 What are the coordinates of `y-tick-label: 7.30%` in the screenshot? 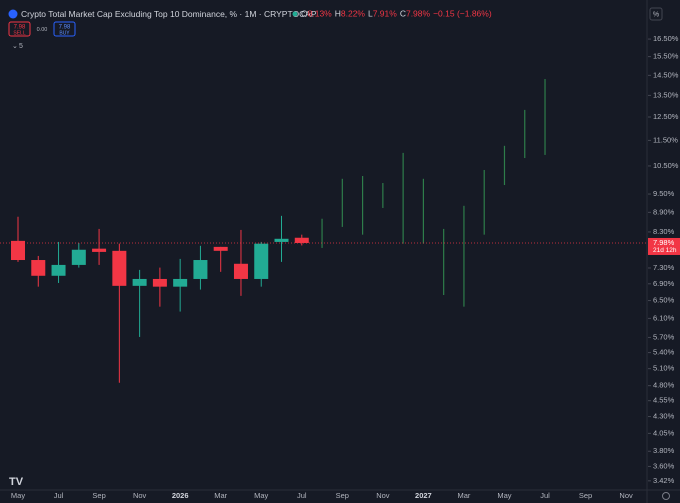 It's located at (664, 267).